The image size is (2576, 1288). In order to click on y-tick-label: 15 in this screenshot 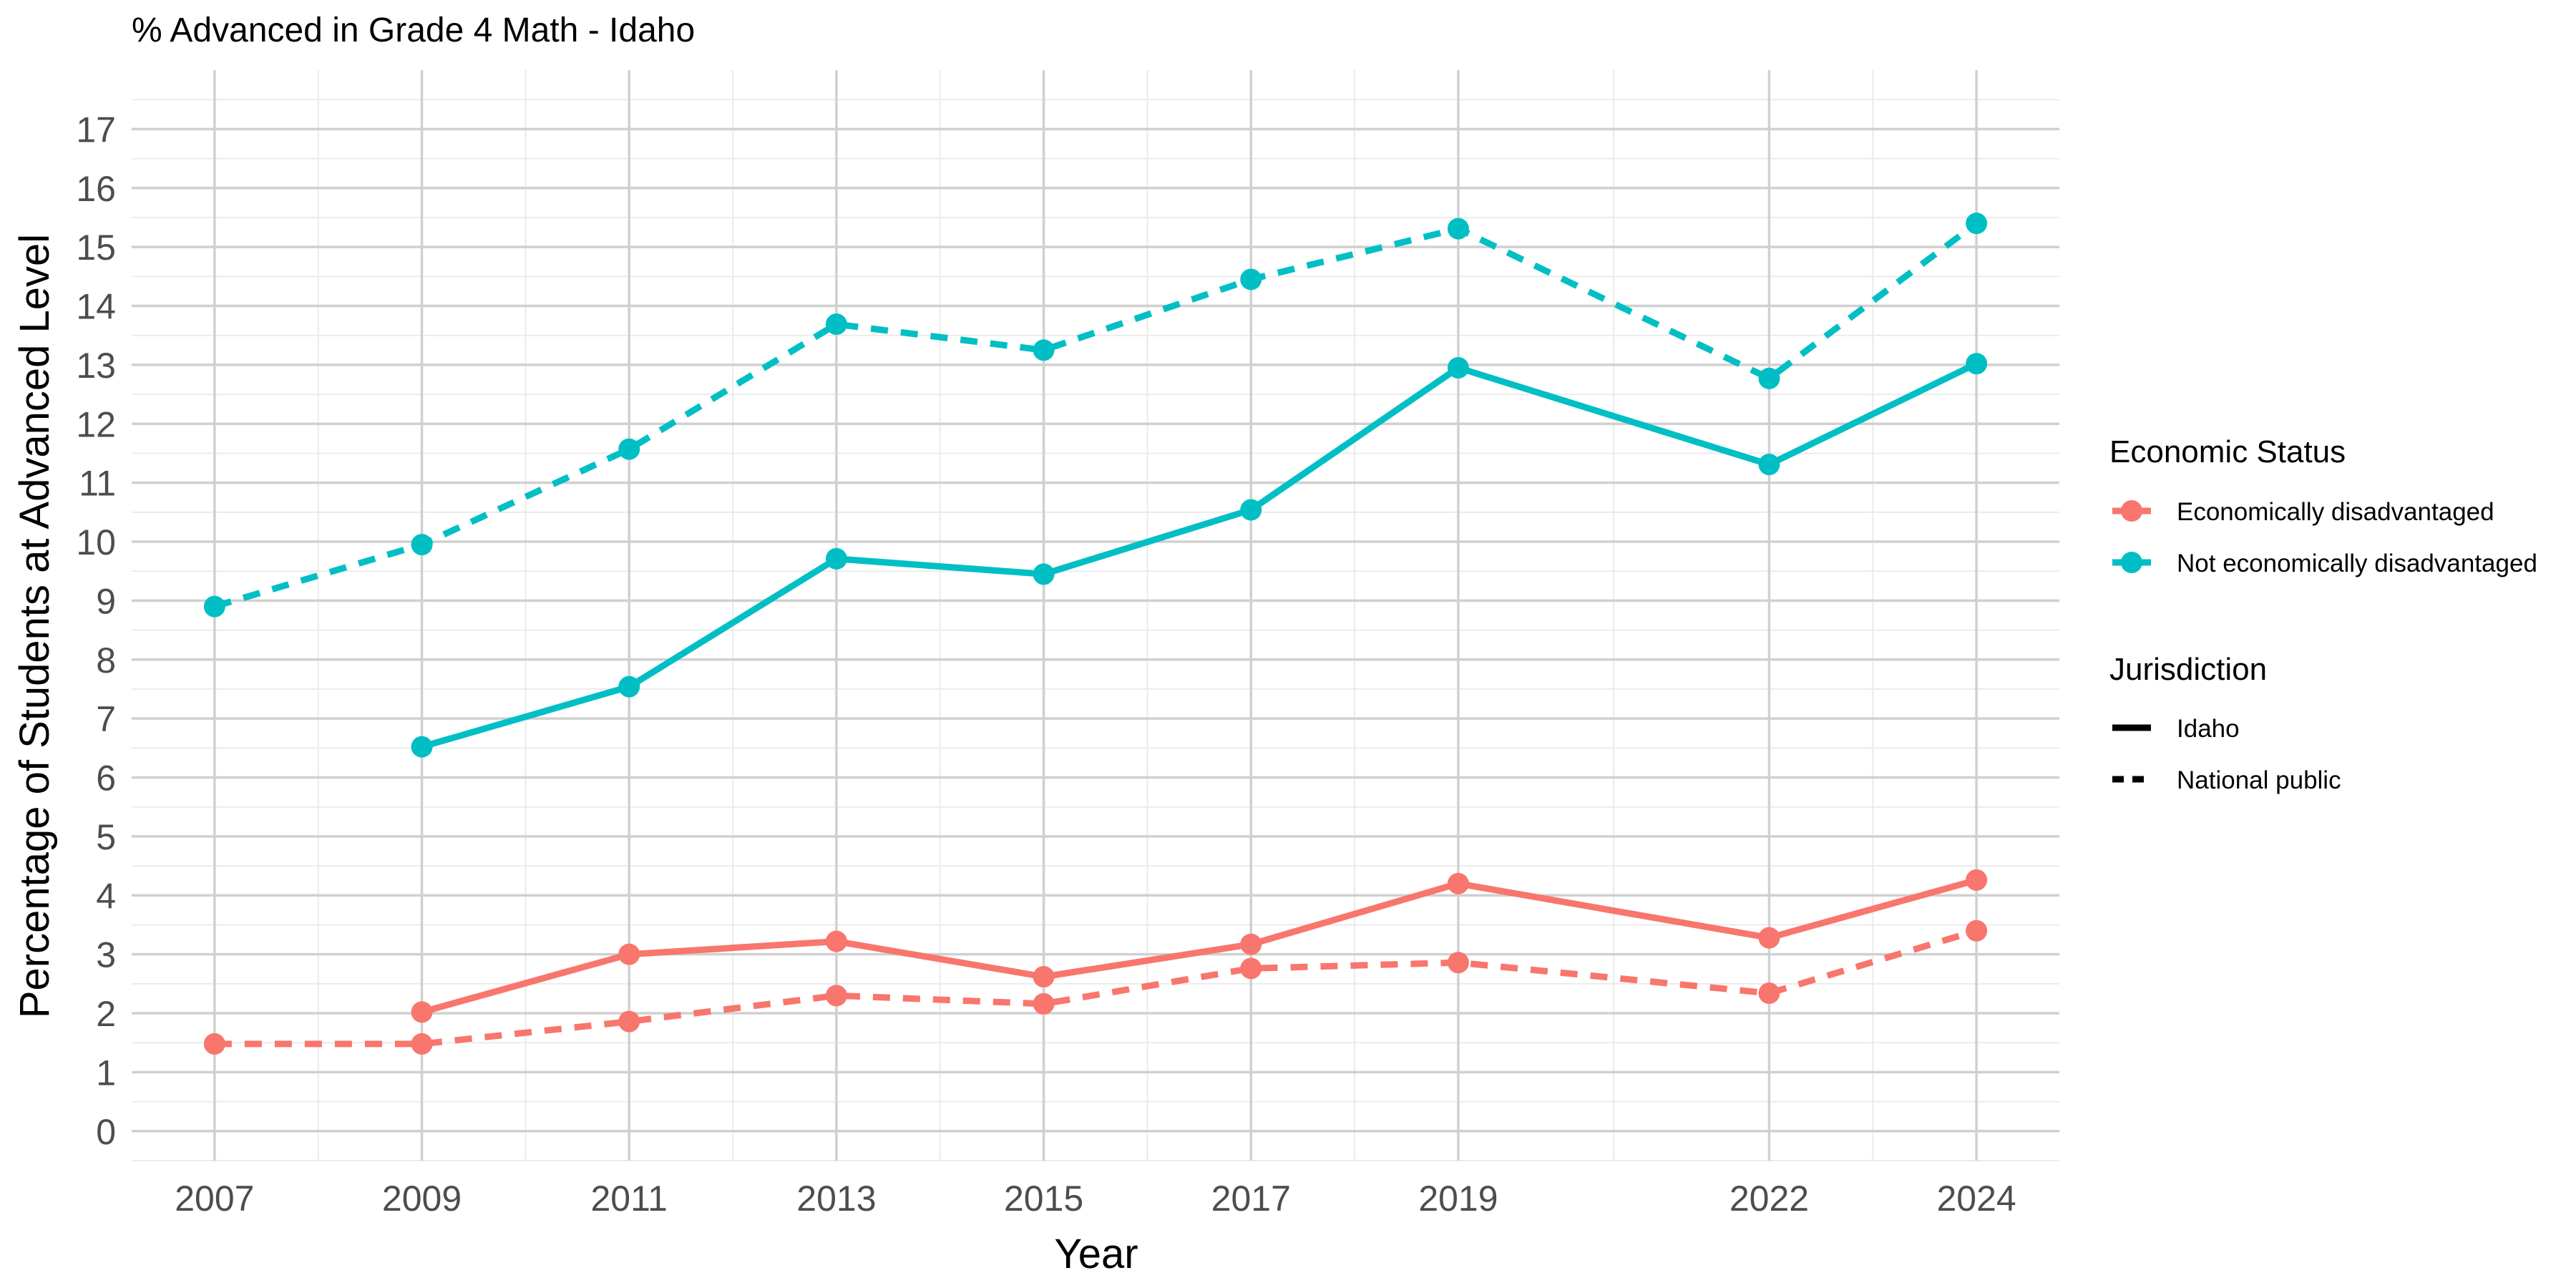, I will do `click(96, 248)`.